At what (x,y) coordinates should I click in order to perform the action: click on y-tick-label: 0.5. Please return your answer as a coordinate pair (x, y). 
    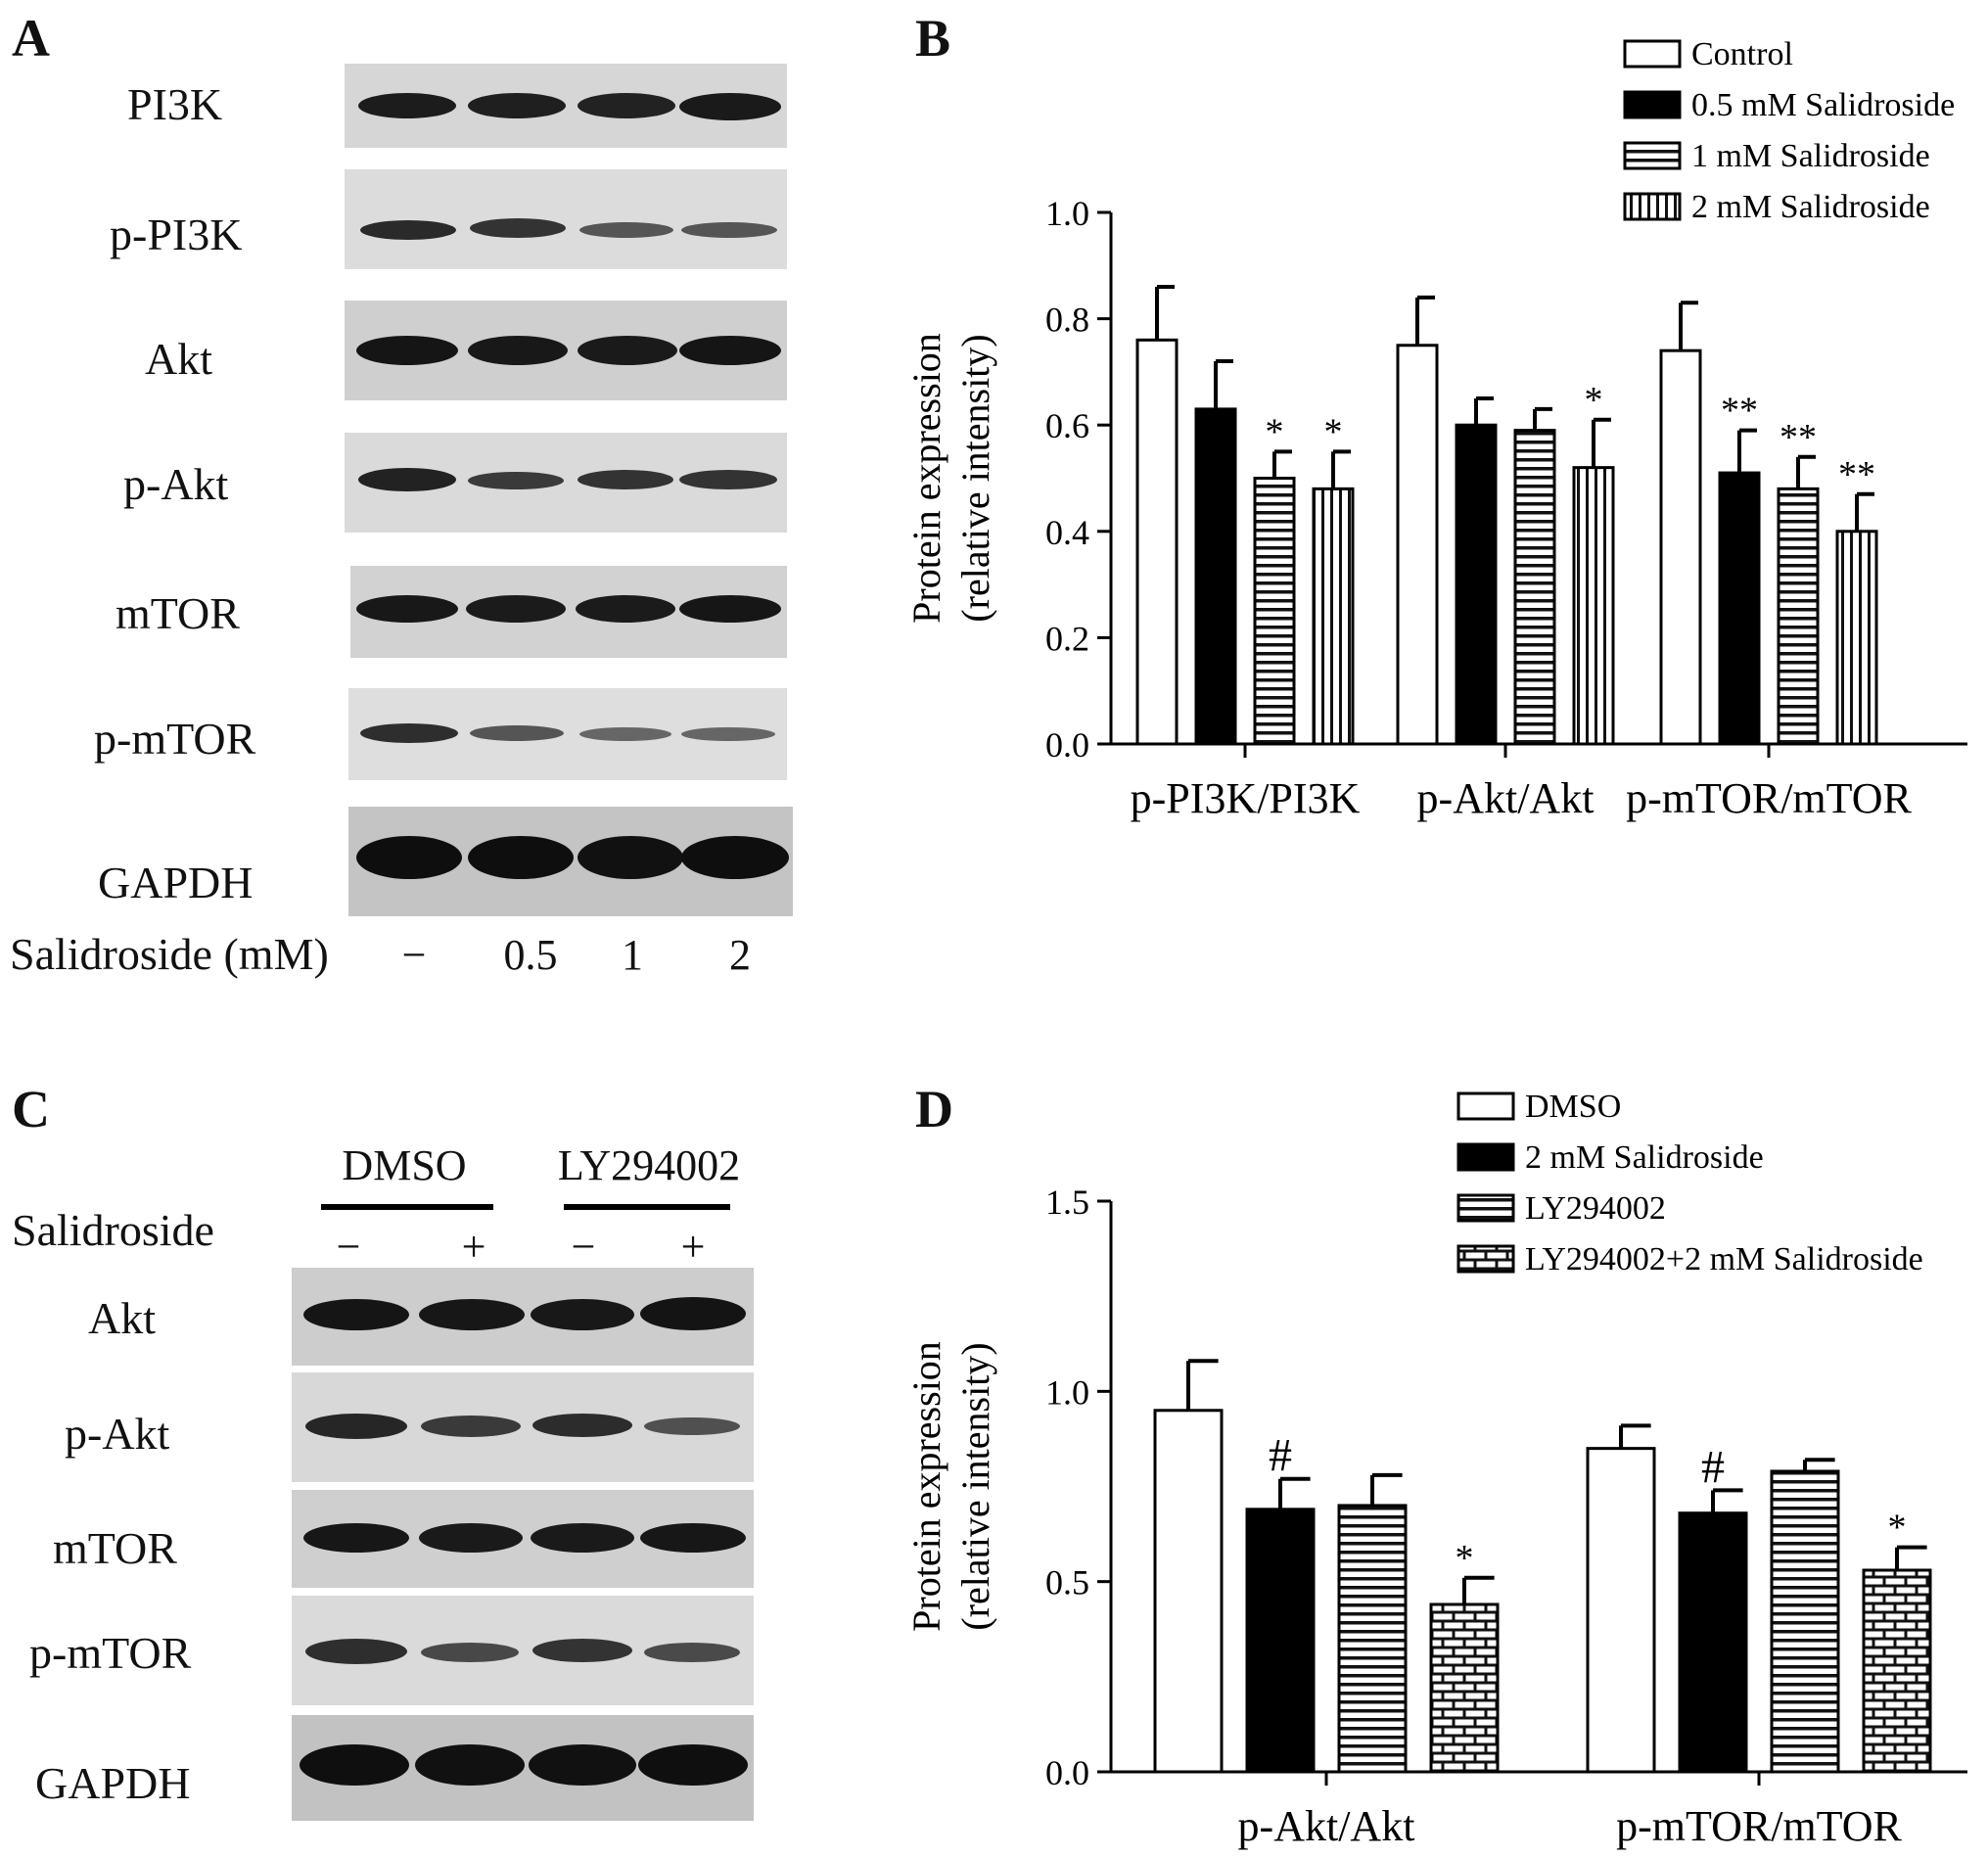
    Looking at the image, I should click on (1067, 1582).